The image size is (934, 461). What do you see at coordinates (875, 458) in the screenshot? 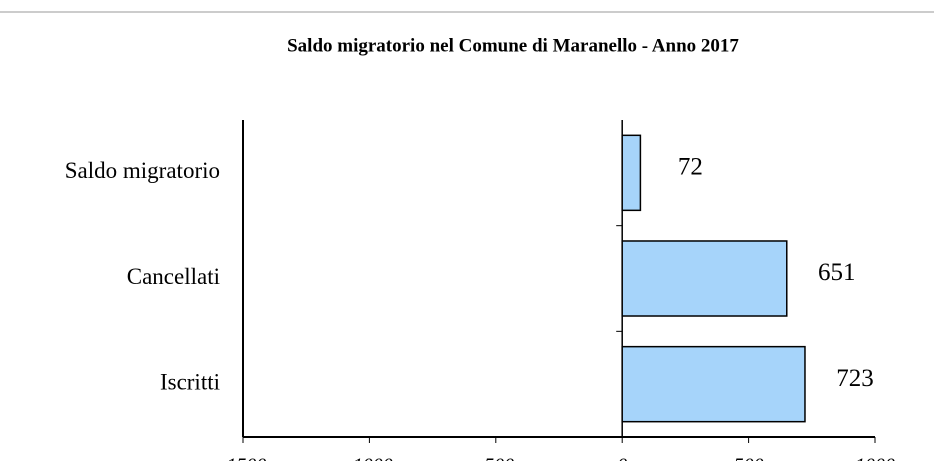
I see `x-tick-label: 1000` at bounding box center [875, 458].